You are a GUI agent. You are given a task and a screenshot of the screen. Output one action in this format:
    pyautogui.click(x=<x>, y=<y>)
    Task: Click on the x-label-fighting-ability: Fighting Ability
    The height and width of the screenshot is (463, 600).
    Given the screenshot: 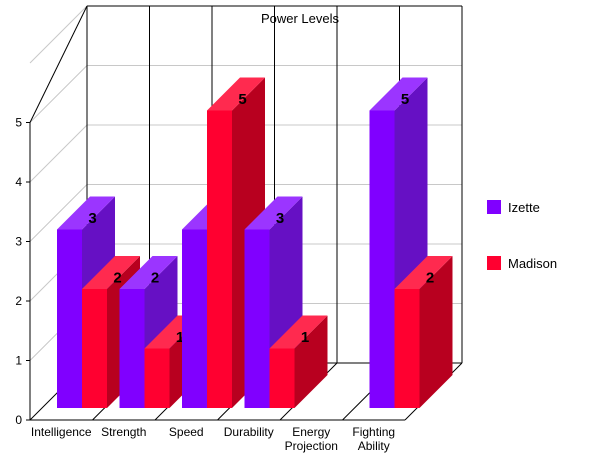 What is the action you would take?
    pyautogui.click(x=373, y=439)
    